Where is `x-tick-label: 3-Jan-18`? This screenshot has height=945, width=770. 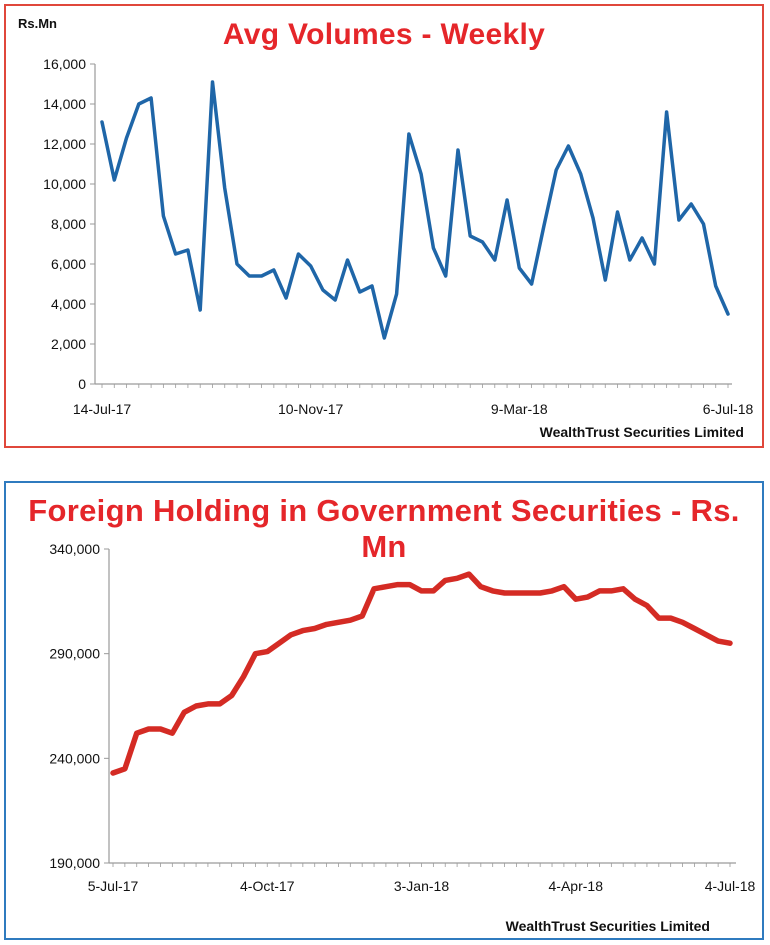 x-tick-label: 3-Jan-18 is located at coordinates (421, 886).